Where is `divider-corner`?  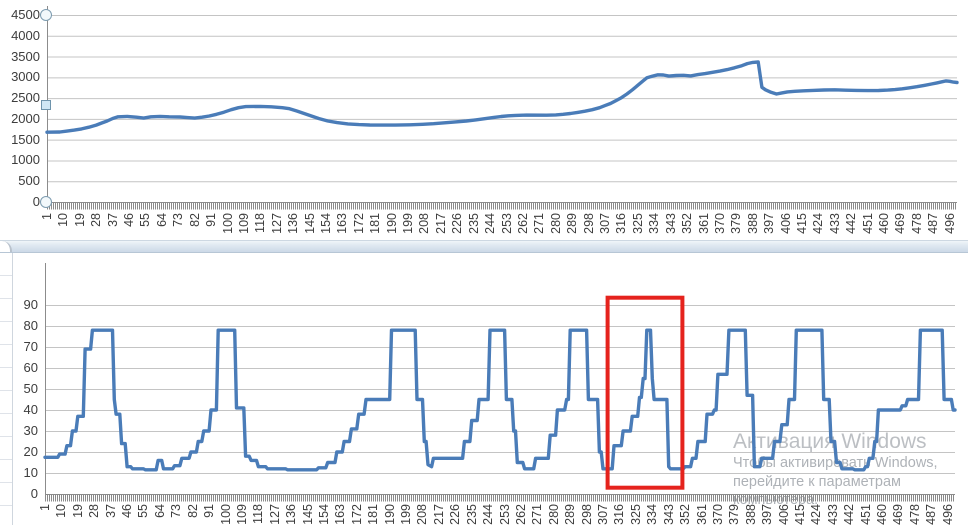
divider-corner is located at coordinates (6, 246).